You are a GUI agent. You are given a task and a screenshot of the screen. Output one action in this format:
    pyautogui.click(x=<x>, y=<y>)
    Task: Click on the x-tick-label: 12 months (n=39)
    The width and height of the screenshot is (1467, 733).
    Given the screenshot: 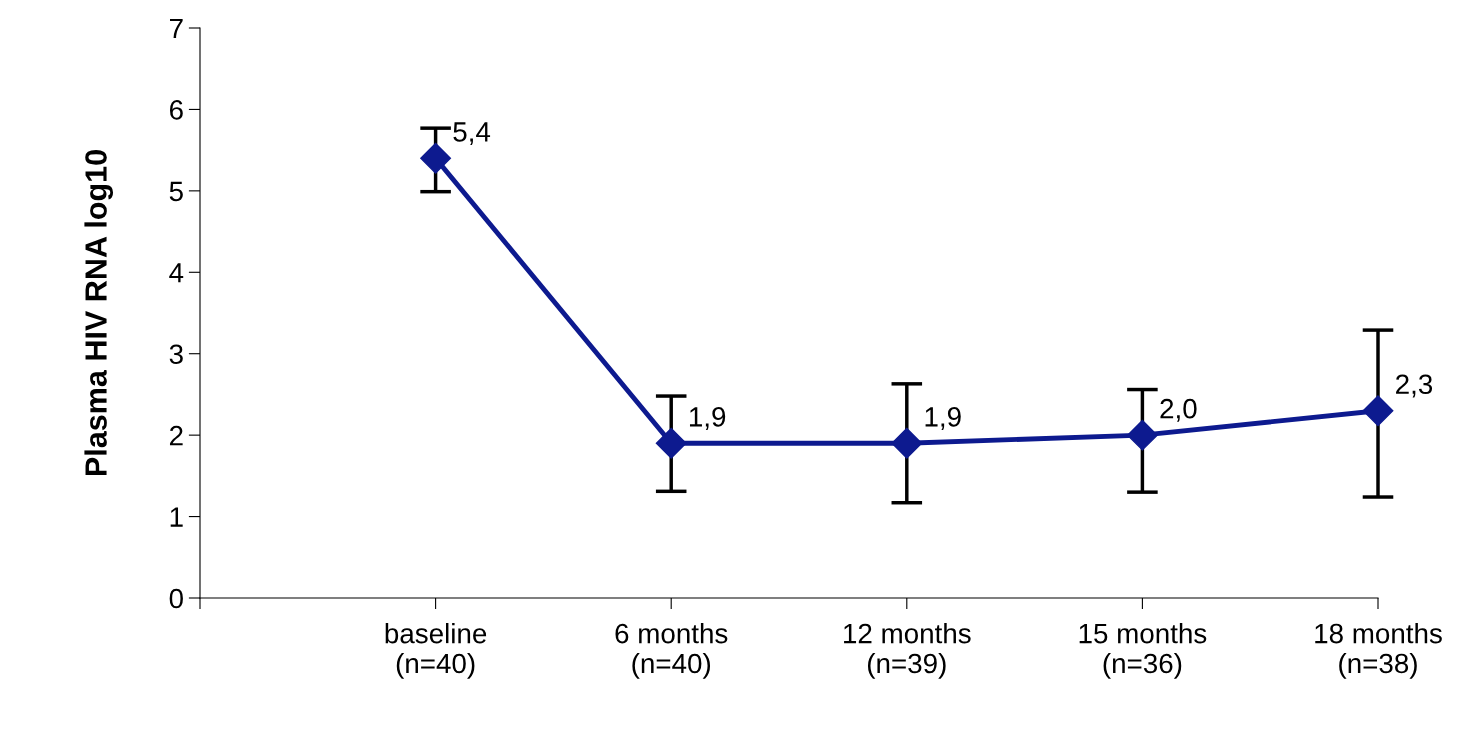 What is the action you would take?
    pyautogui.click(x=907, y=651)
    